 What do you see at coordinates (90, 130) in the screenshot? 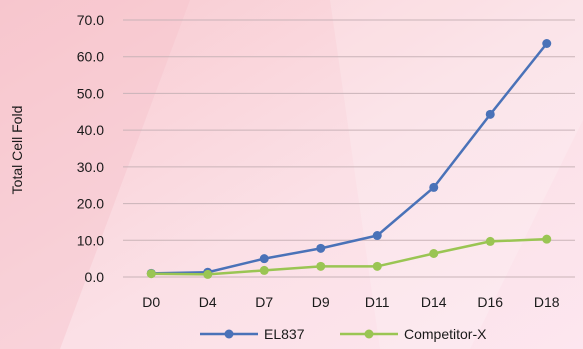
I see `y-tick-label: 40.0` at bounding box center [90, 130].